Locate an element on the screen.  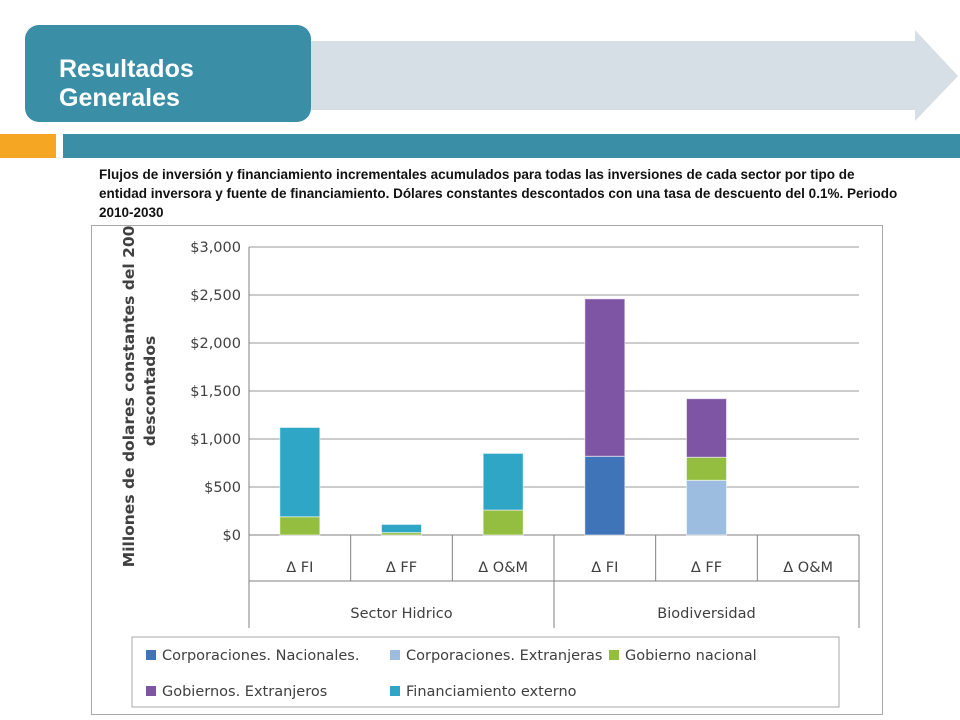
y-tick-label: $1,500 is located at coordinates (215, 392).